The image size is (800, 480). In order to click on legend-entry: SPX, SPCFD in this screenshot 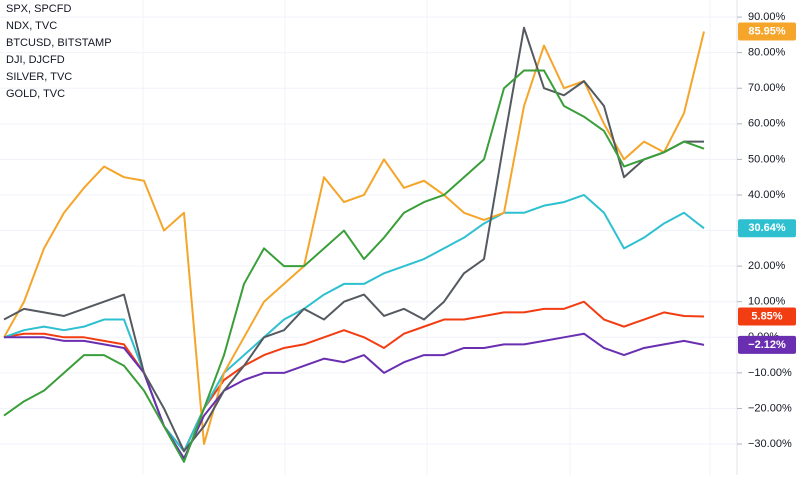, I will do `click(38, 9)`.